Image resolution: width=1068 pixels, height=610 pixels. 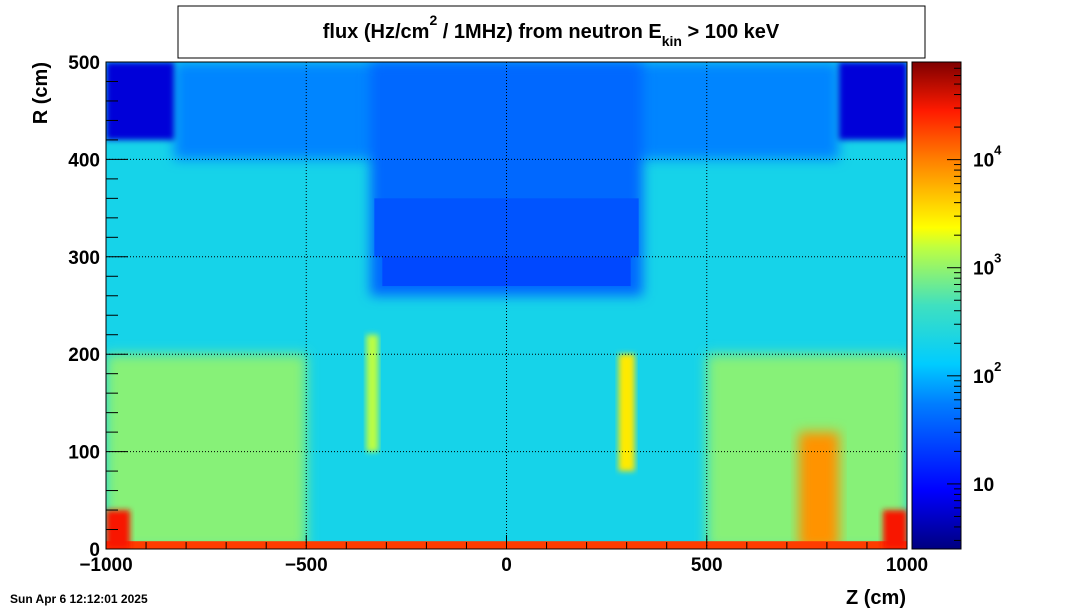 I want to click on title-subscript: kin, so click(x=672, y=41).